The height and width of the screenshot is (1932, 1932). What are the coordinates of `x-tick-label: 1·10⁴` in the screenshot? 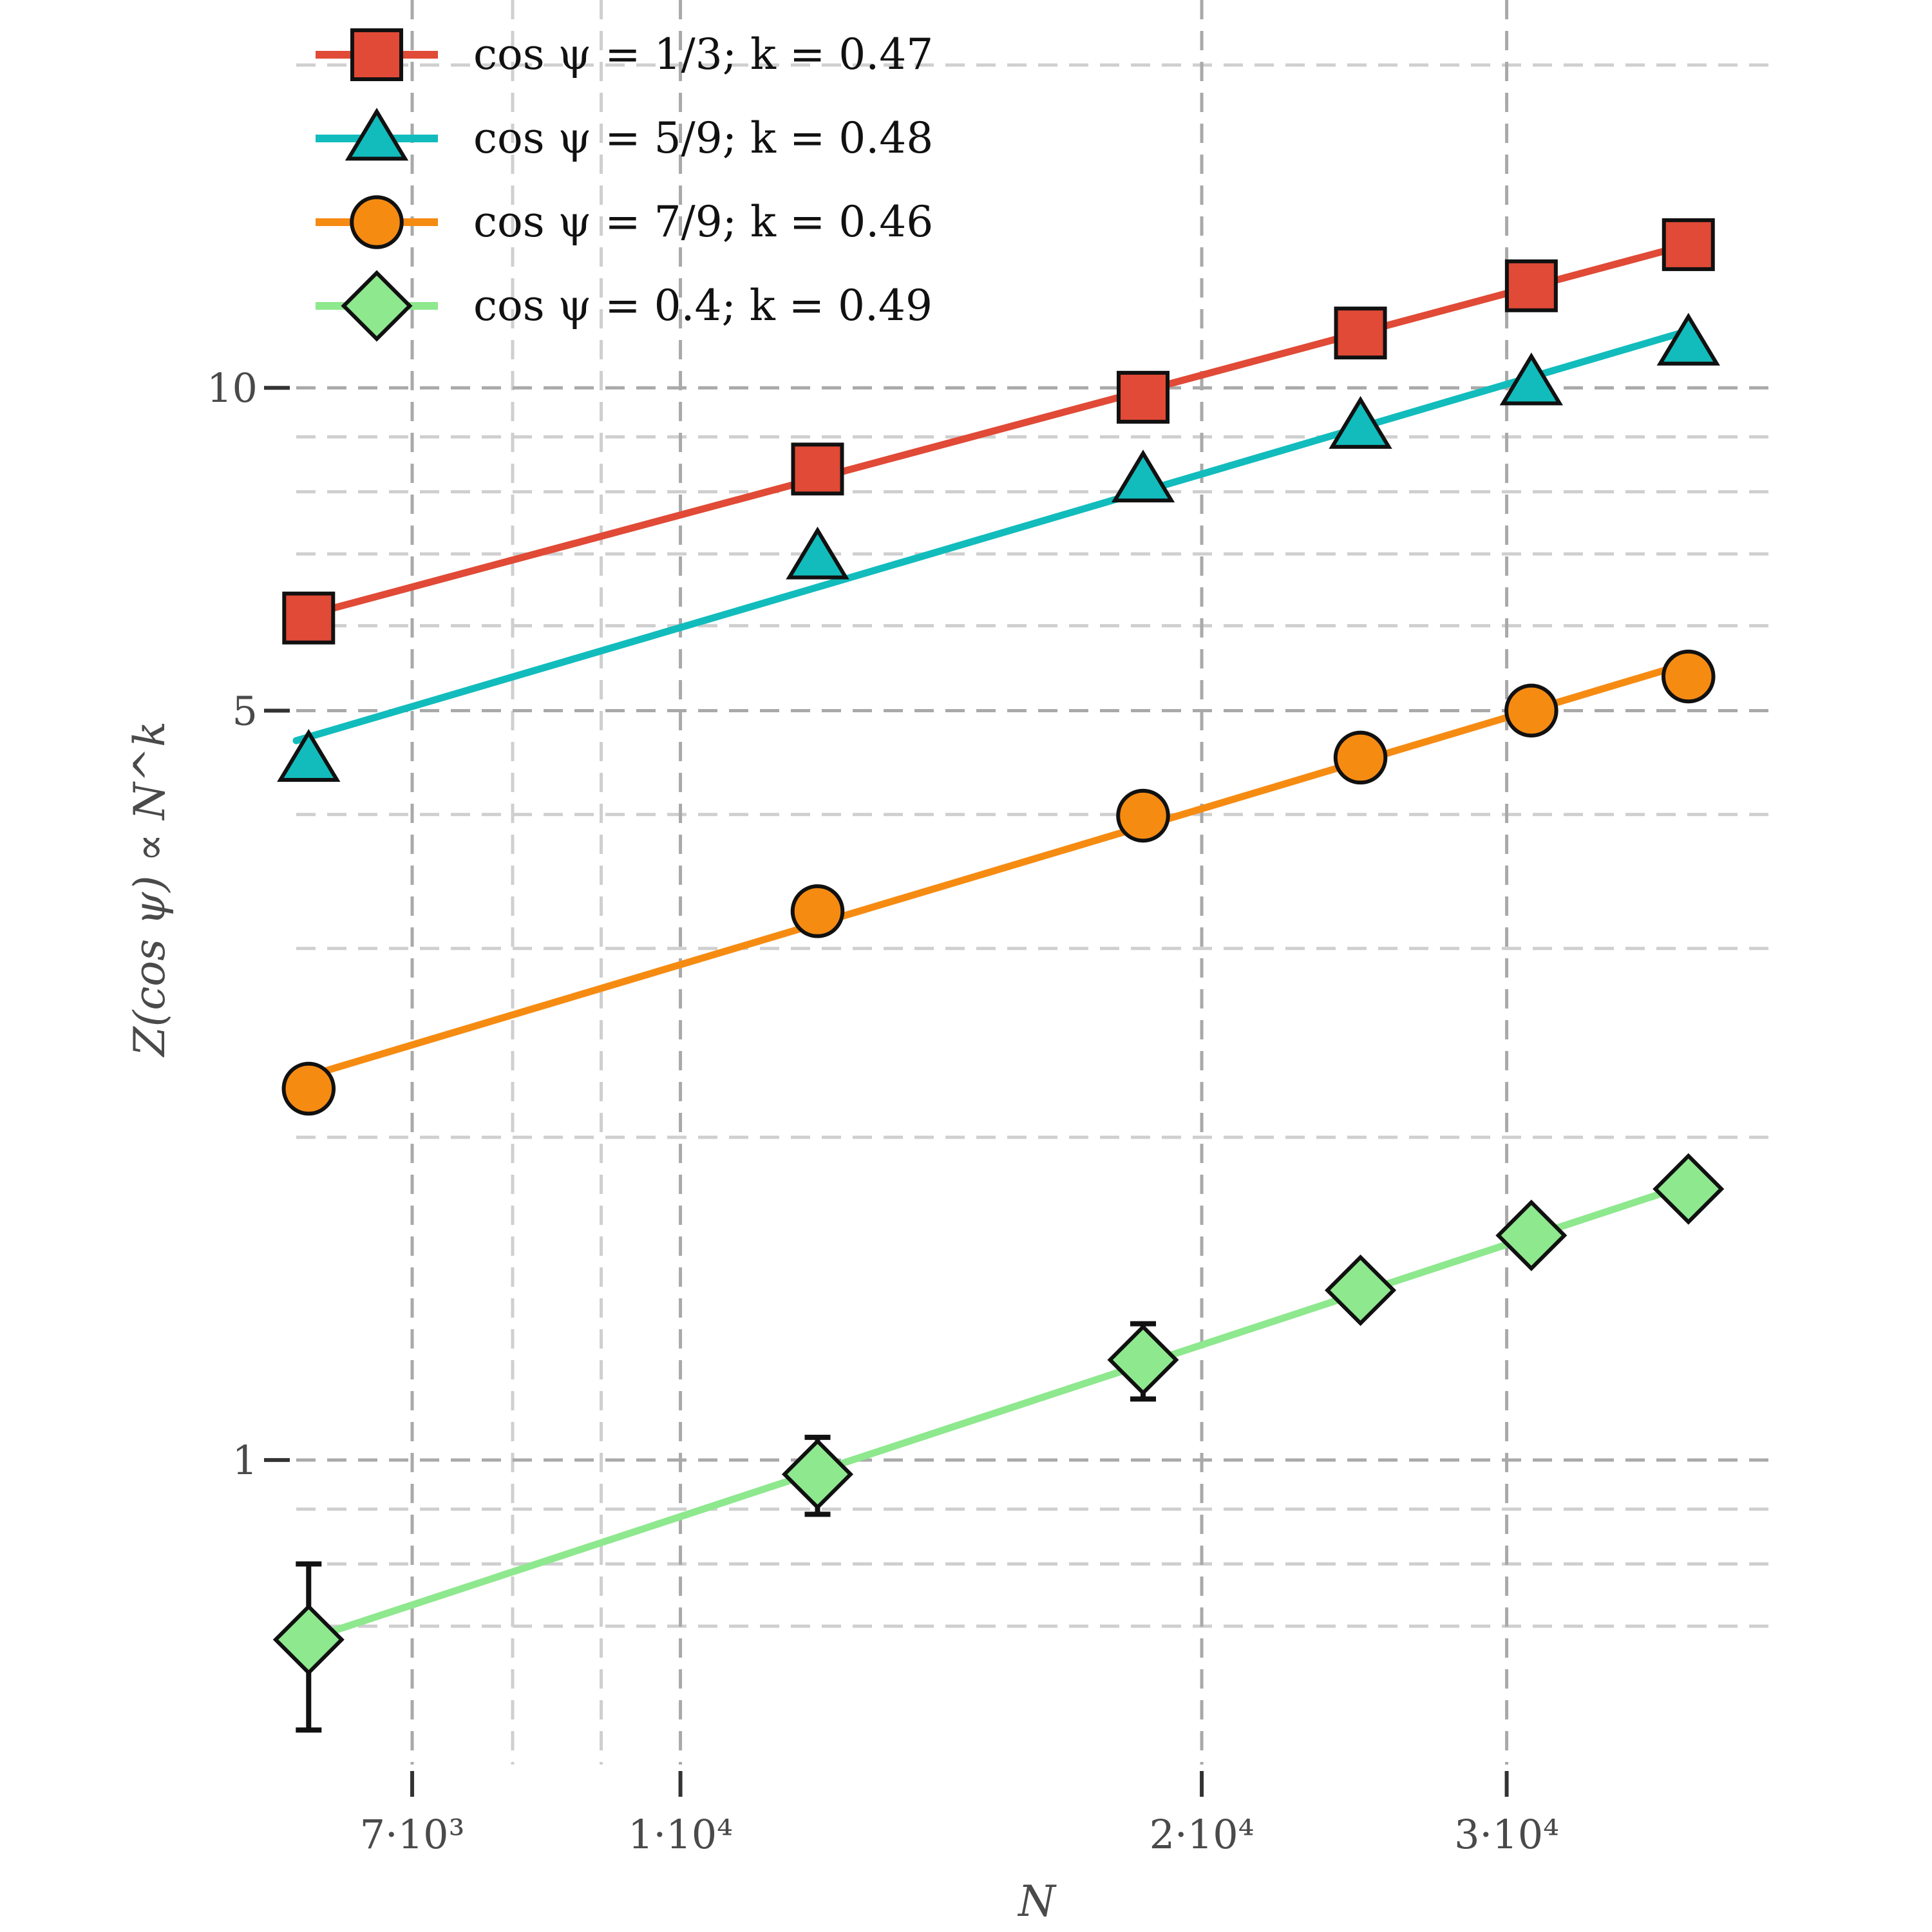 It's located at (681, 1834).